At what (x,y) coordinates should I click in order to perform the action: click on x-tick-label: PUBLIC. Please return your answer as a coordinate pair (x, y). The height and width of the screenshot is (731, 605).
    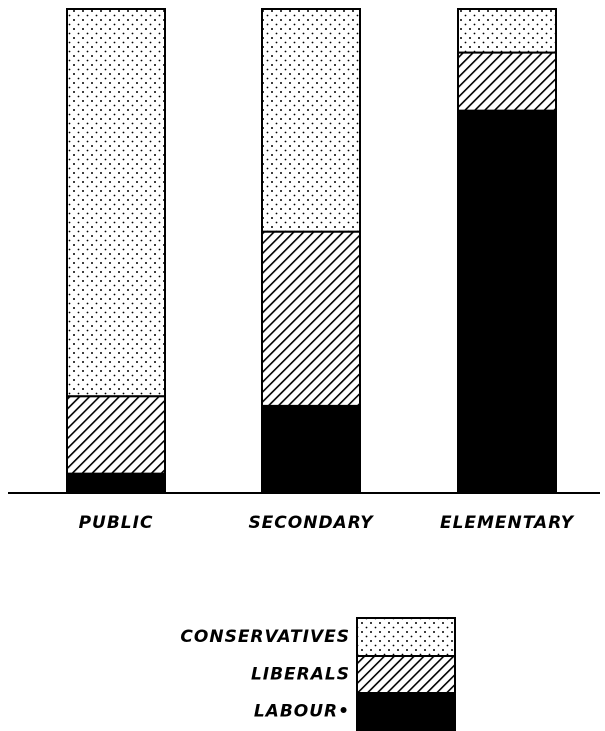
    Looking at the image, I should click on (116, 523).